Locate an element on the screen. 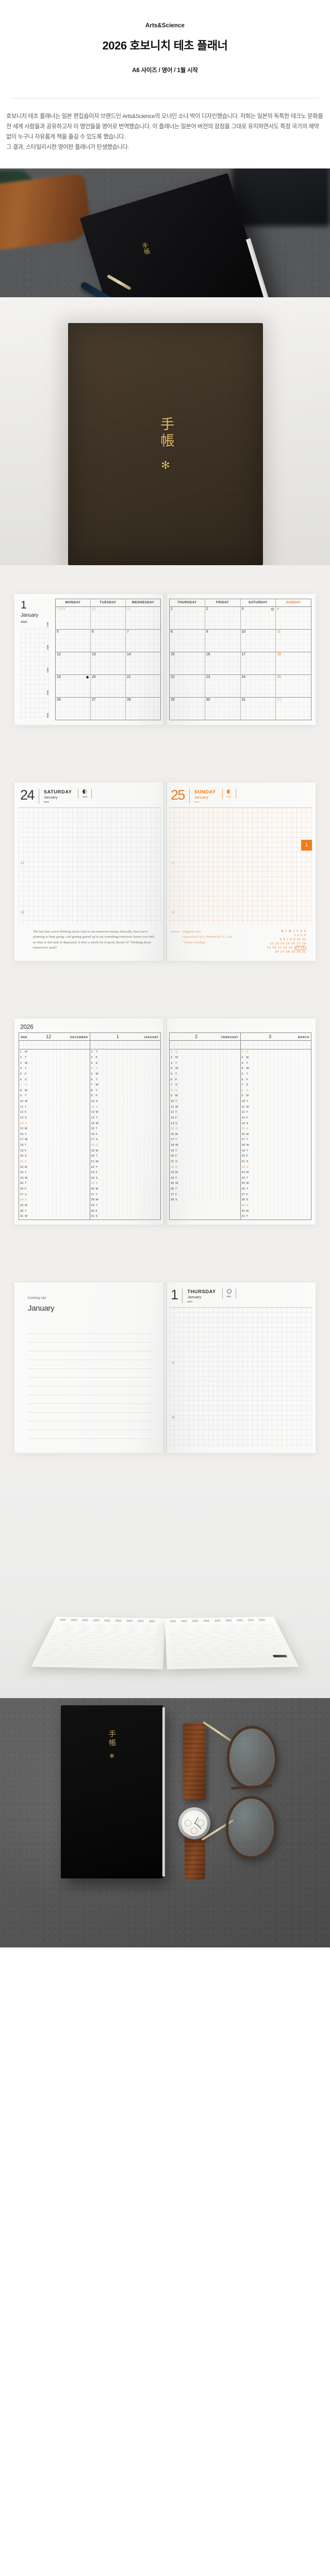 The width and height of the screenshot is (330, 2576). year-day-row: 29 T is located at coordinates (125, 1206).